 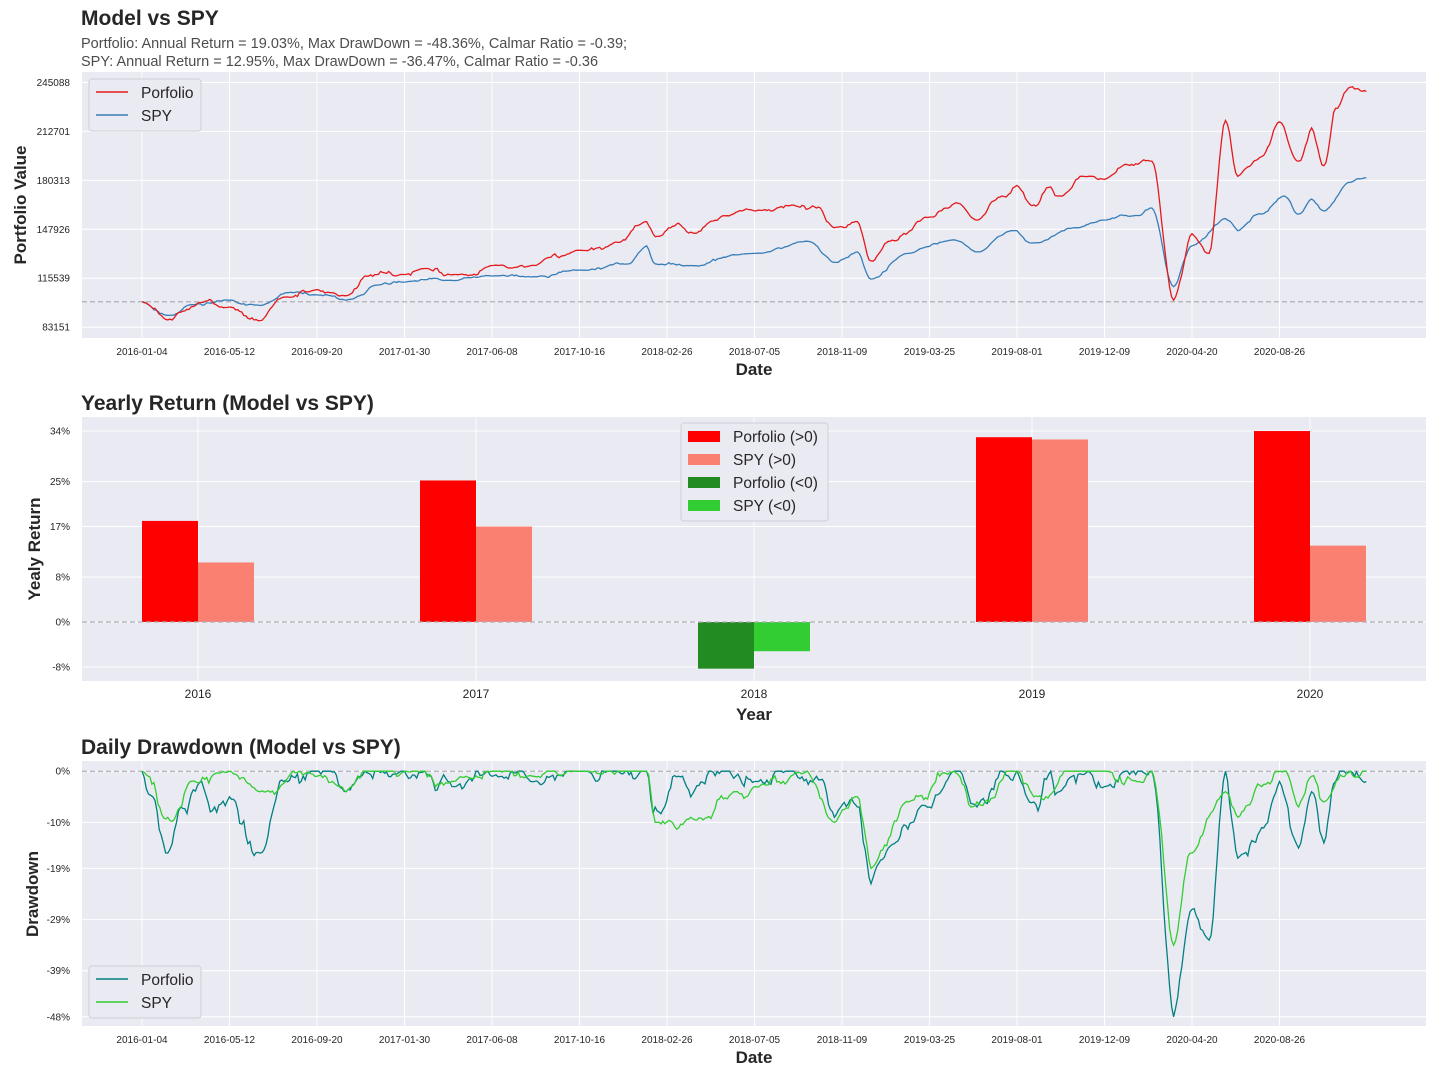 What do you see at coordinates (754, 858) in the screenshot?
I see `spy-drawdown-line` at bounding box center [754, 858].